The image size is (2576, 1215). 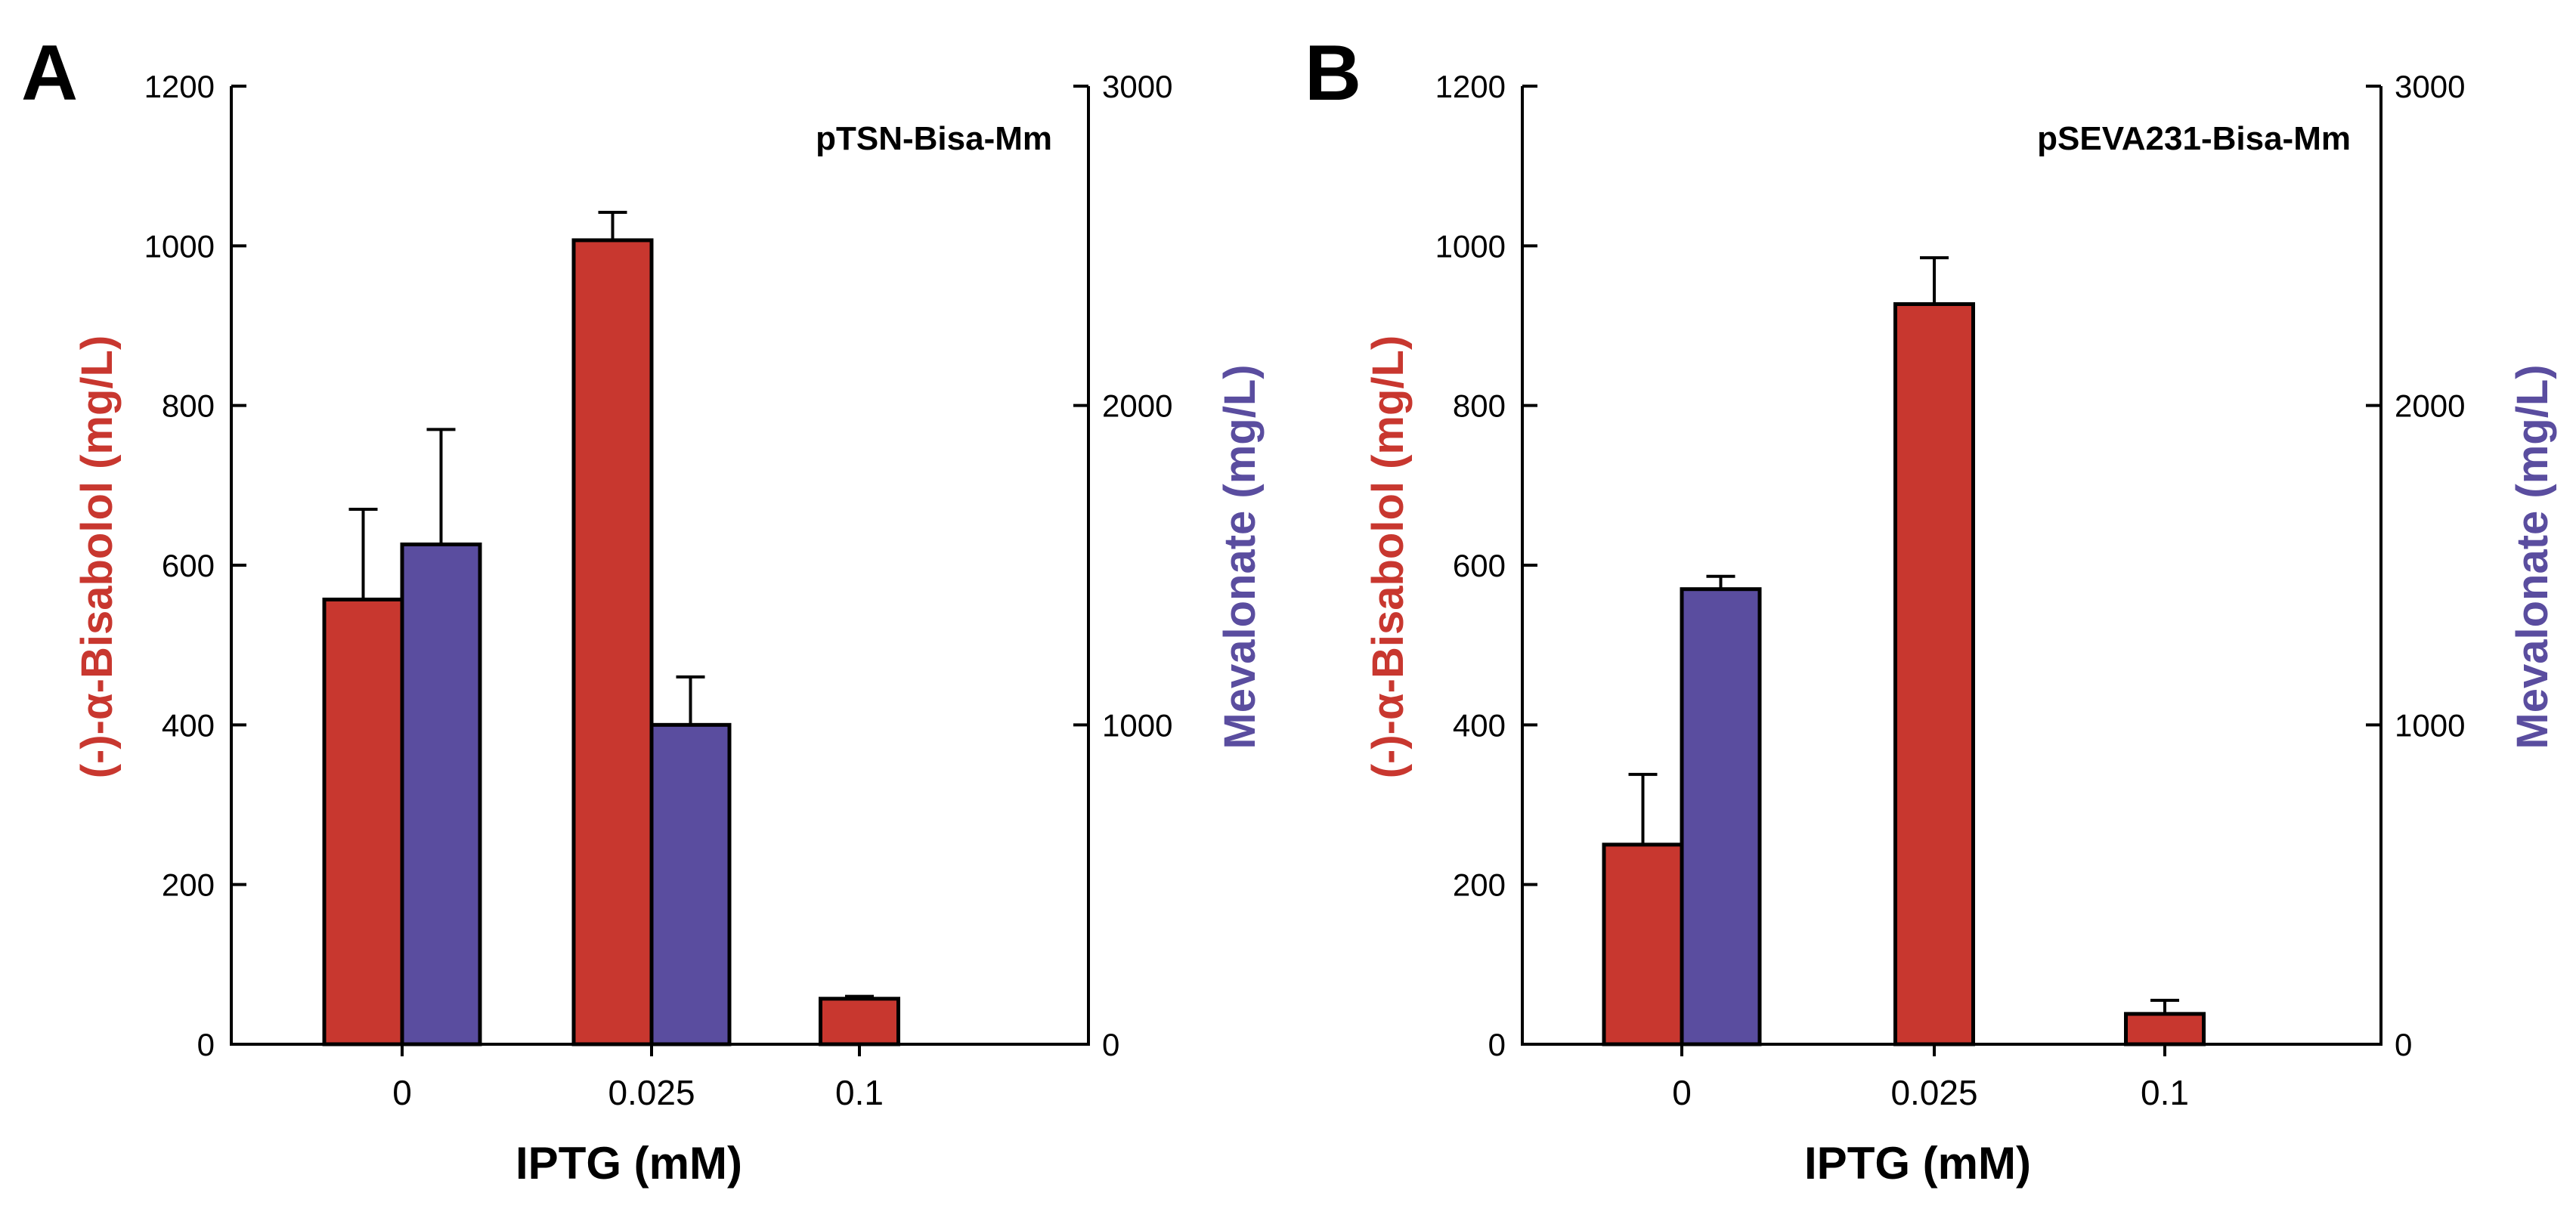 I want to click on plasmid-annotation: pSEVA231-Bisa-Mm, so click(x=2194, y=138).